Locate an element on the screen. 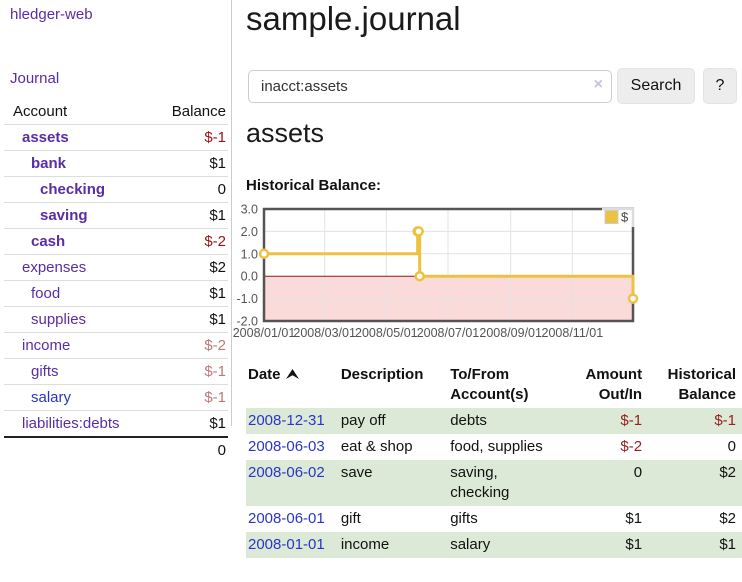  account-link-gifts: gifts is located at coordinates (45, 371).